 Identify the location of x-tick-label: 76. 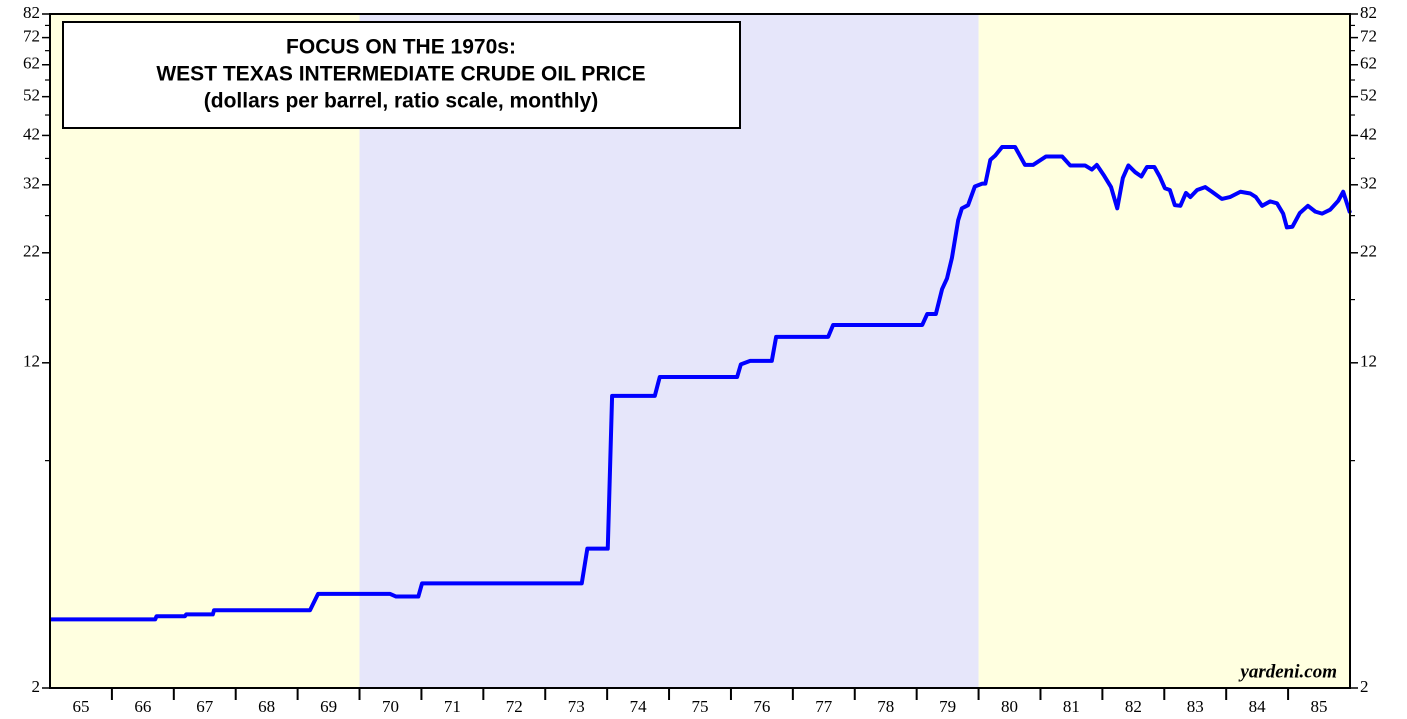
(761, 706).